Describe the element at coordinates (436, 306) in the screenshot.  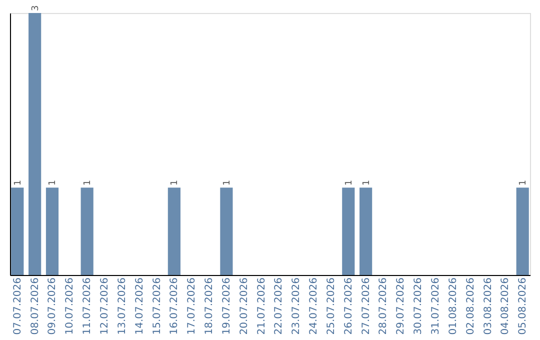
I see `x-tick-label: 31.07.2026` at that location.